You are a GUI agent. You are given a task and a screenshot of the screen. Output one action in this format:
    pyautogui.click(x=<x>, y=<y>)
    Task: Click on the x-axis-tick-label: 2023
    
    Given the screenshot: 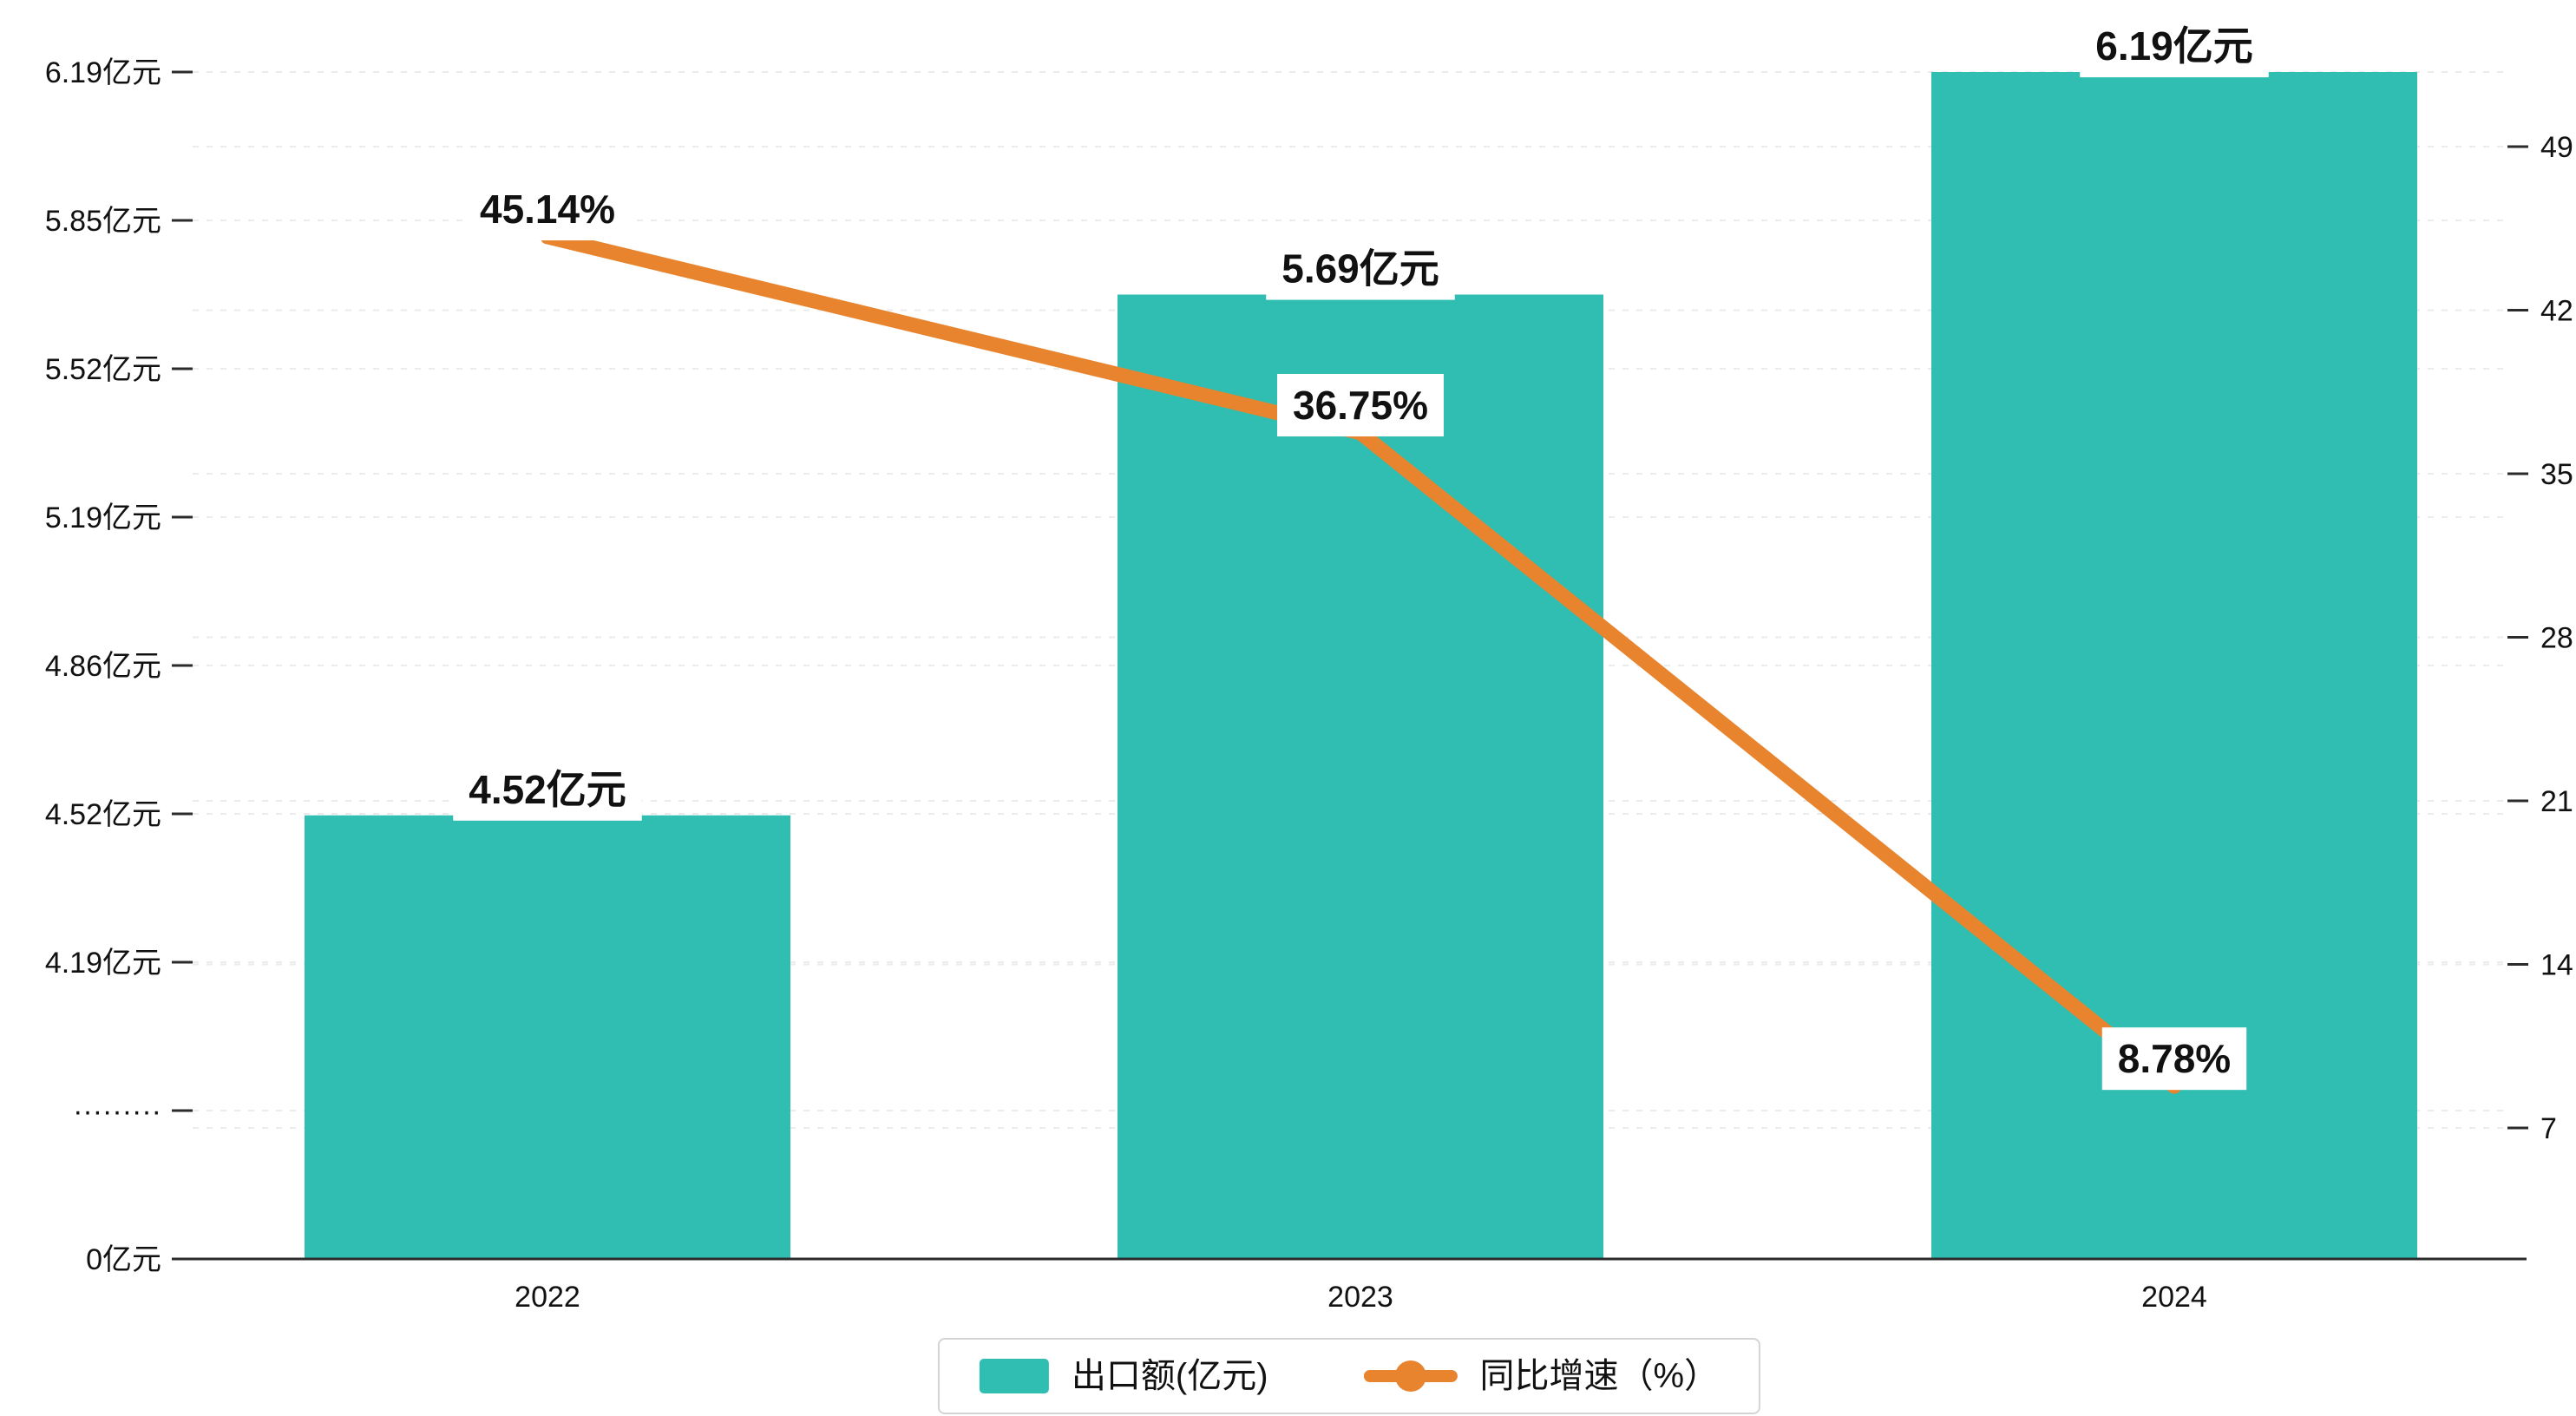 What is the action you would take?
    pyautogui.click(x=1360, y=1297)
    